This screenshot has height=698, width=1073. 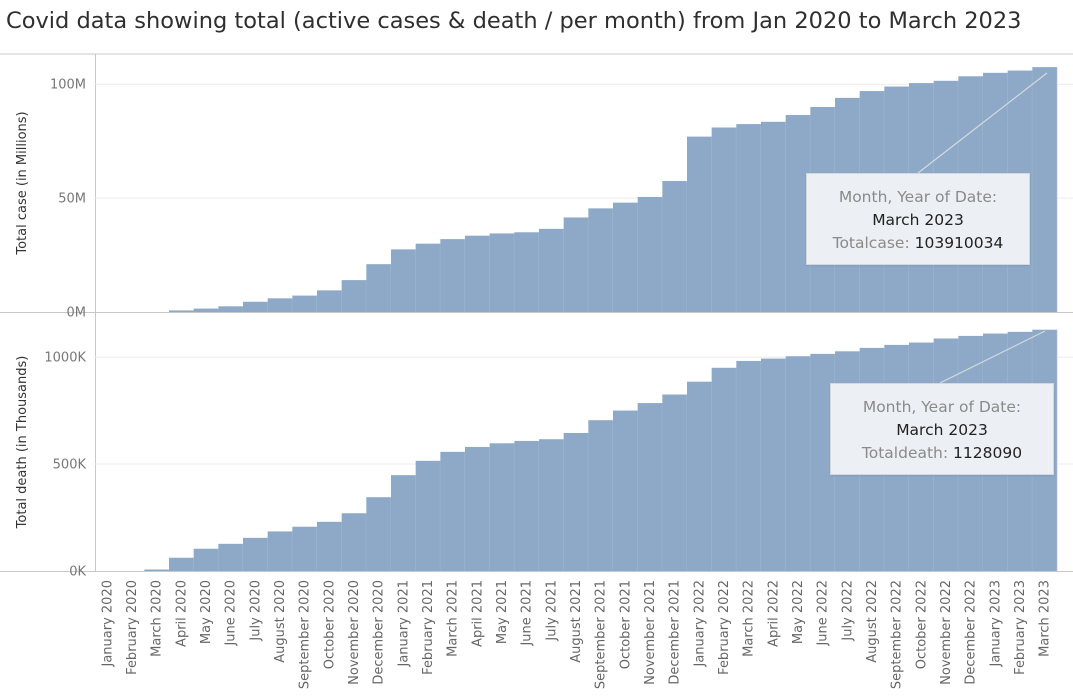 What do you see at coordinates (871, 243) in the screenshot?
I see `tooltip-measure-label: Totalcase:` at bounding box center [871, 243].